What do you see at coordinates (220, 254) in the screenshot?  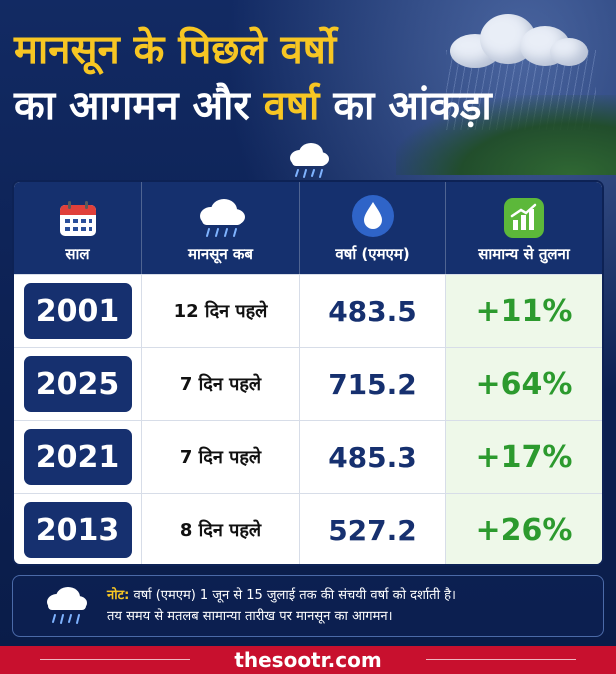 I see `header-monsoon-when-label: मानसून कब` at bounding box center [220, 254].